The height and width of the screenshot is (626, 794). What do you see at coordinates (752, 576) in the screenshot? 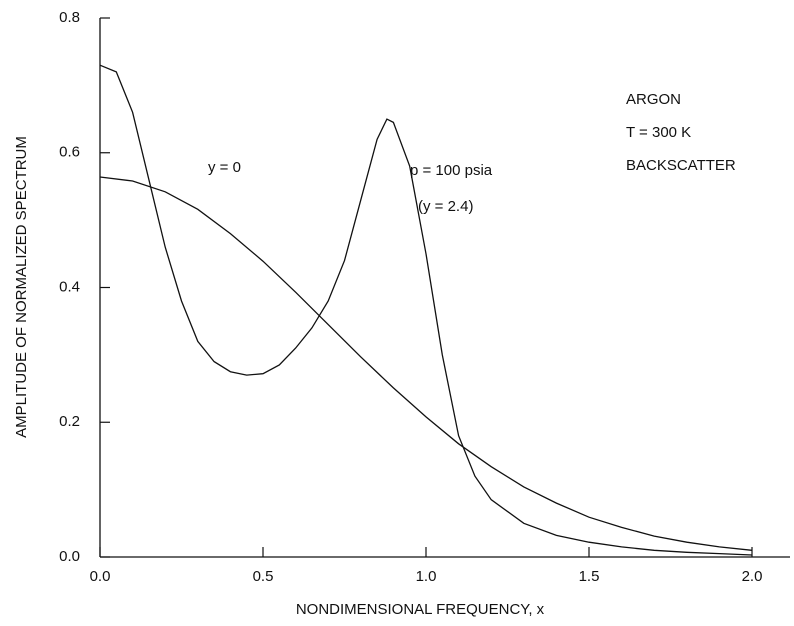
I see `x-tick-label: 2.0` at bounding box center [752, 576].